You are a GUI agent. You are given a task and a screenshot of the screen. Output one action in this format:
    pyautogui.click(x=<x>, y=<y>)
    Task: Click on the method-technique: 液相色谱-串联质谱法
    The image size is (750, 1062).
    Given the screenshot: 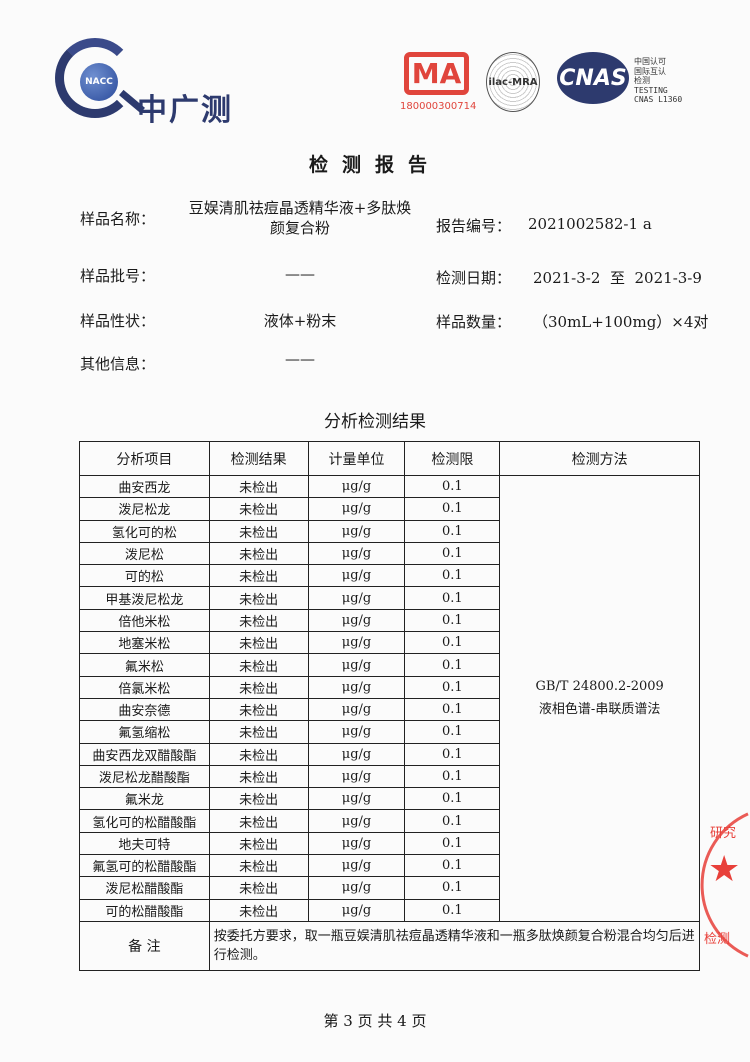 What is the action you would take?
    pyautogui.click(x=599, y=710)
    